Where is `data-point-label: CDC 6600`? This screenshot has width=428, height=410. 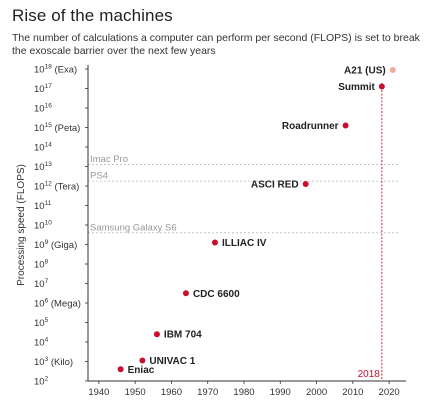
data-point-label: CDC 6600 is located at coordinates (216, 294).